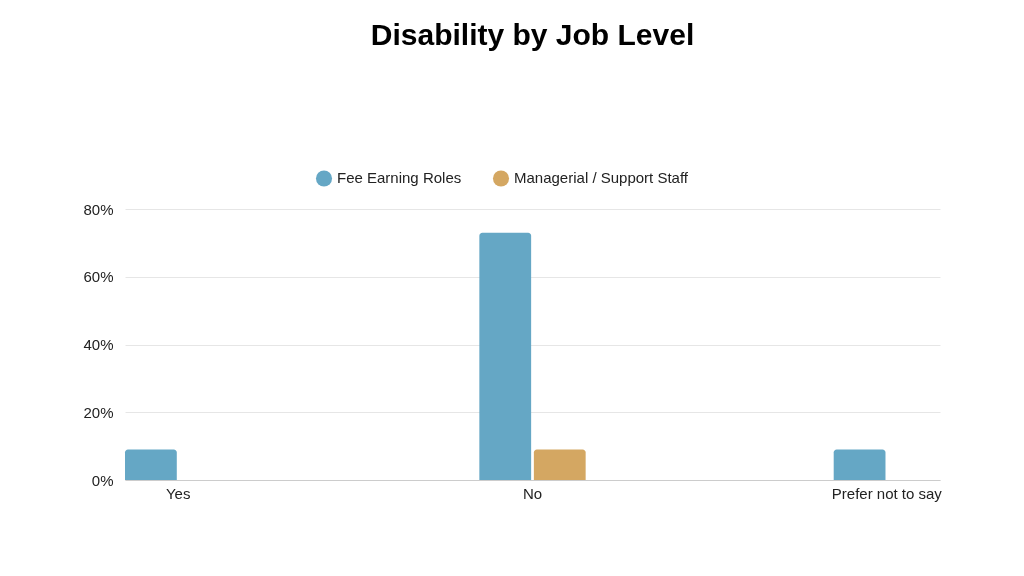 The image size is (1024, 576). Describe the element at coordinates (98, 277) in the screenshot. I see `y-tick-label: 60%` at that location.